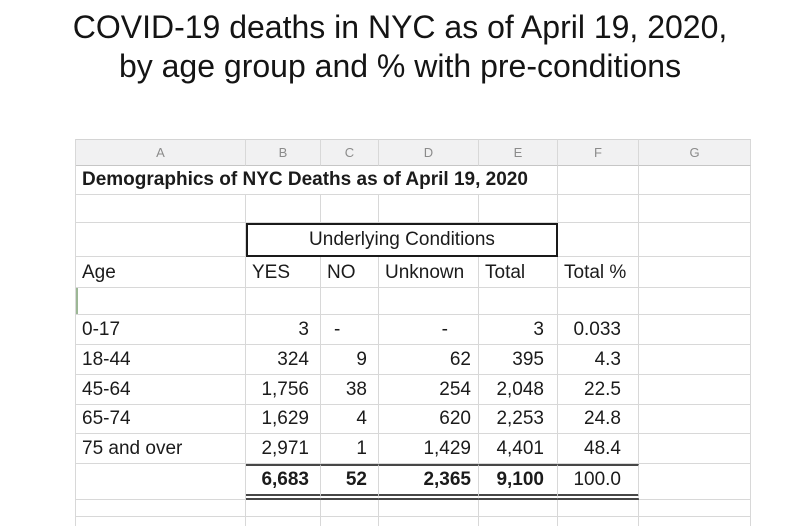 This screenshot has height=526, width=800. I want to click on yes-cell: 1,629, so click(283, 419).